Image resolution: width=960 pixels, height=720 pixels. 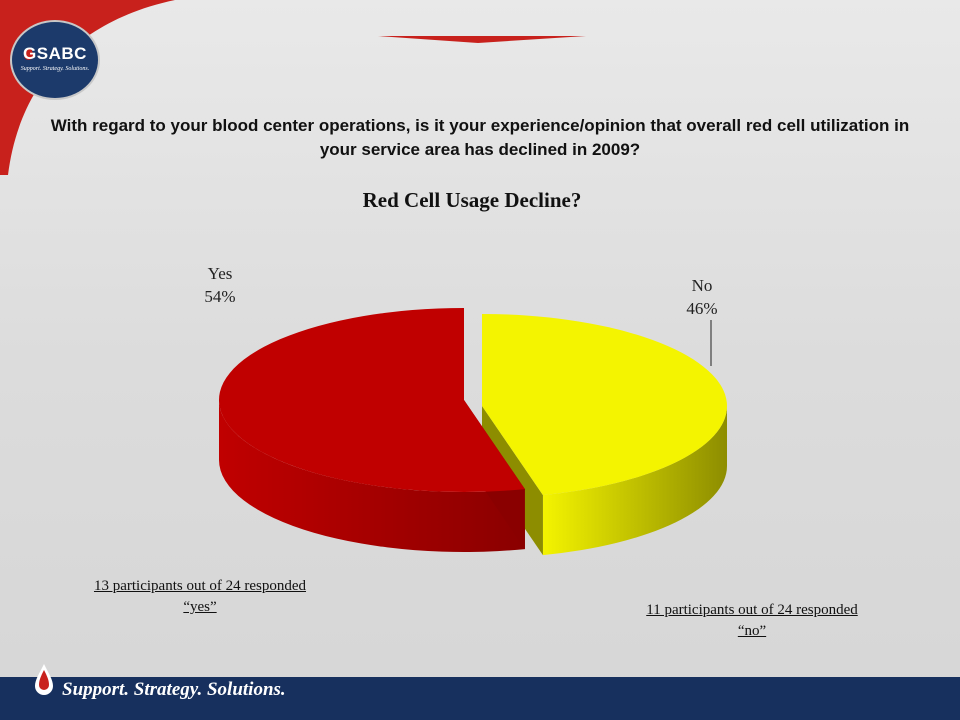 I want to click on pie-slice-side-no, so click(x=634, y=481).